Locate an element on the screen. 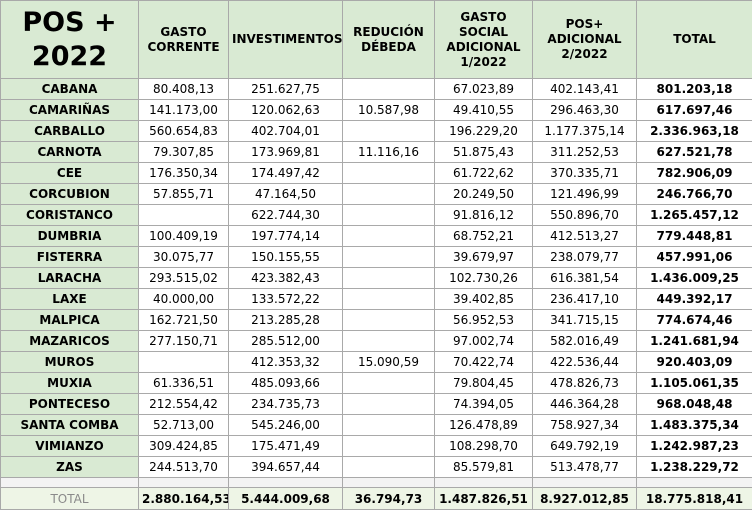 The height and width of the screenshot is (510, 752). cell: 10.587,98 is located at coordinates (389, 110).